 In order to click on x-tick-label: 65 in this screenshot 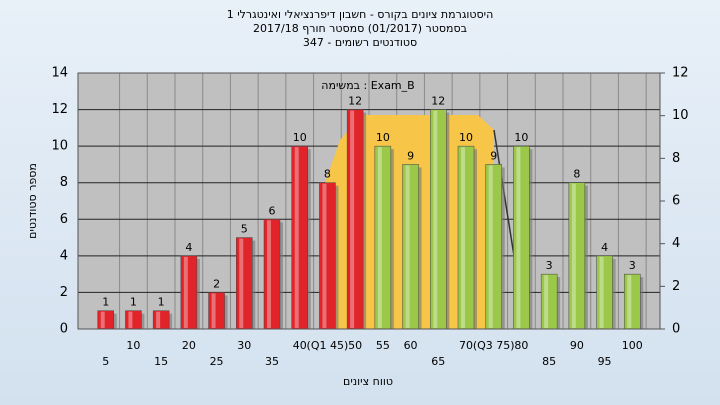, I will do `click(438, 361)`.